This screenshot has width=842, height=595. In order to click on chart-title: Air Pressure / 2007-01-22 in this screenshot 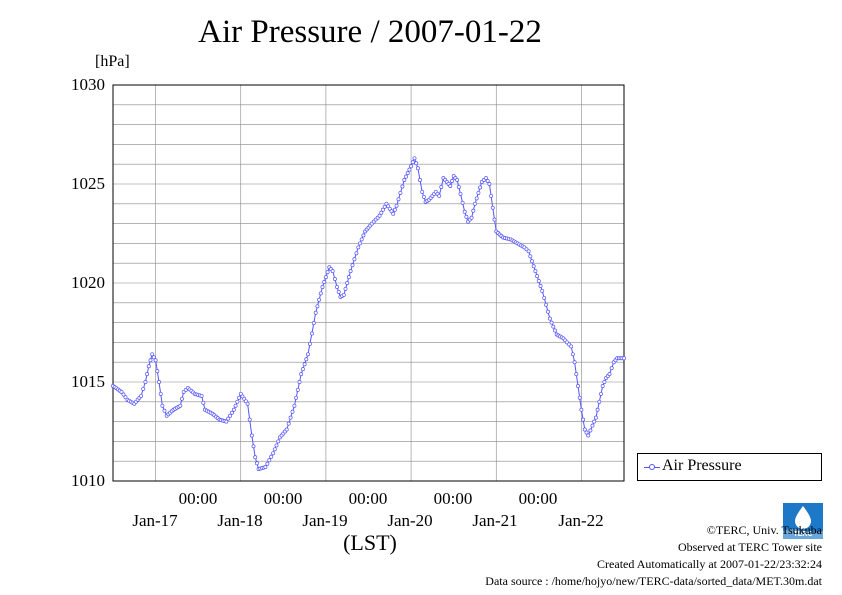, I will do `click(370, 32)`.